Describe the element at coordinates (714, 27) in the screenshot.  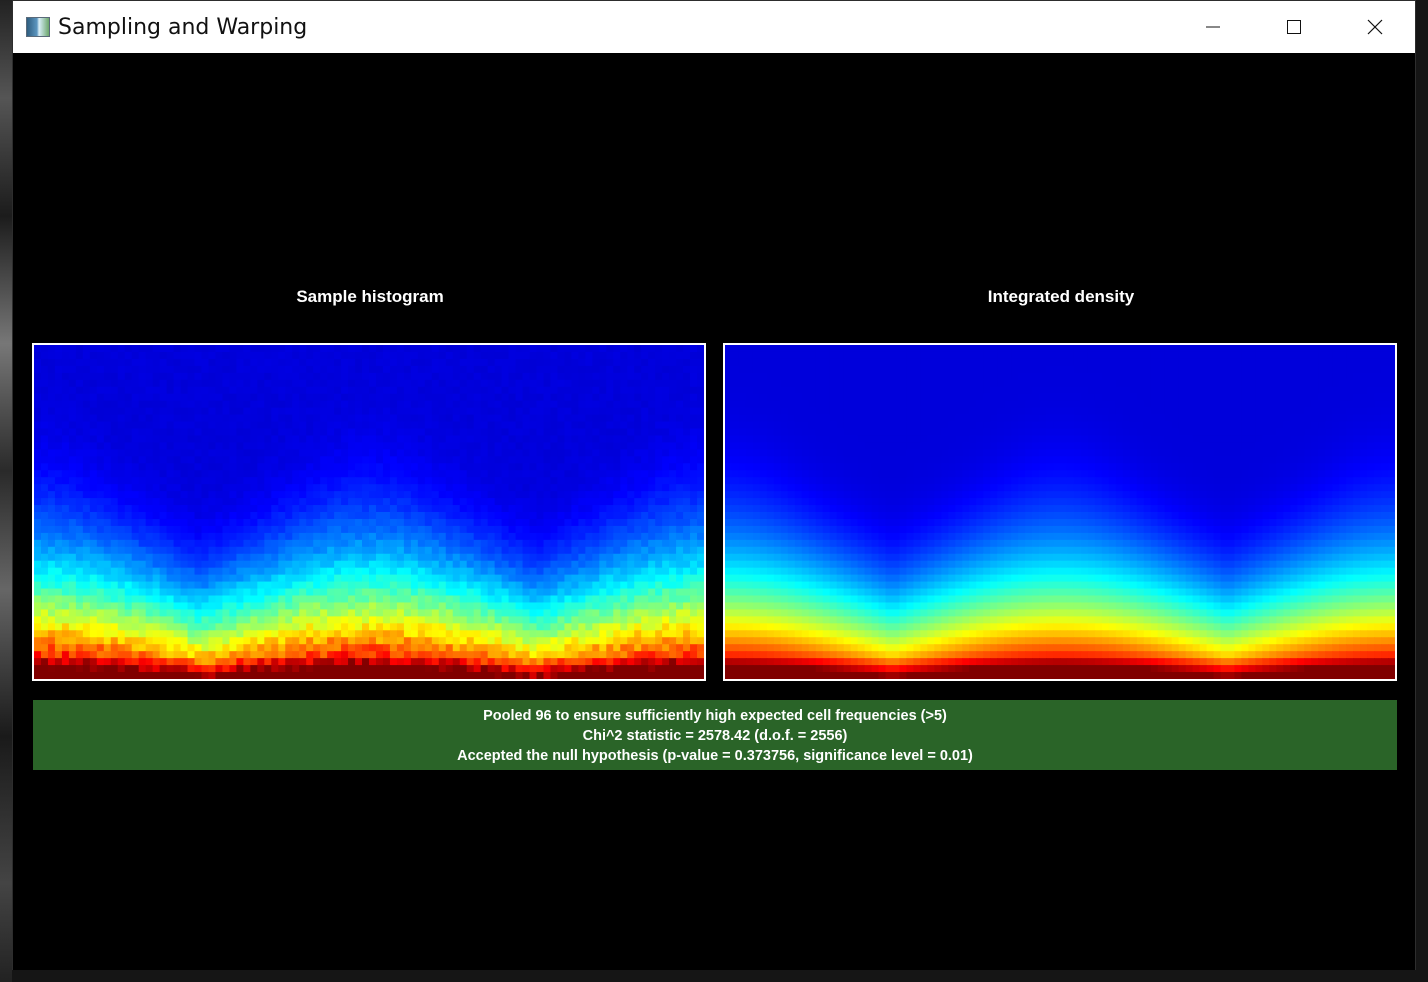
I see `title-bar: Sampling and Warping` at that location.